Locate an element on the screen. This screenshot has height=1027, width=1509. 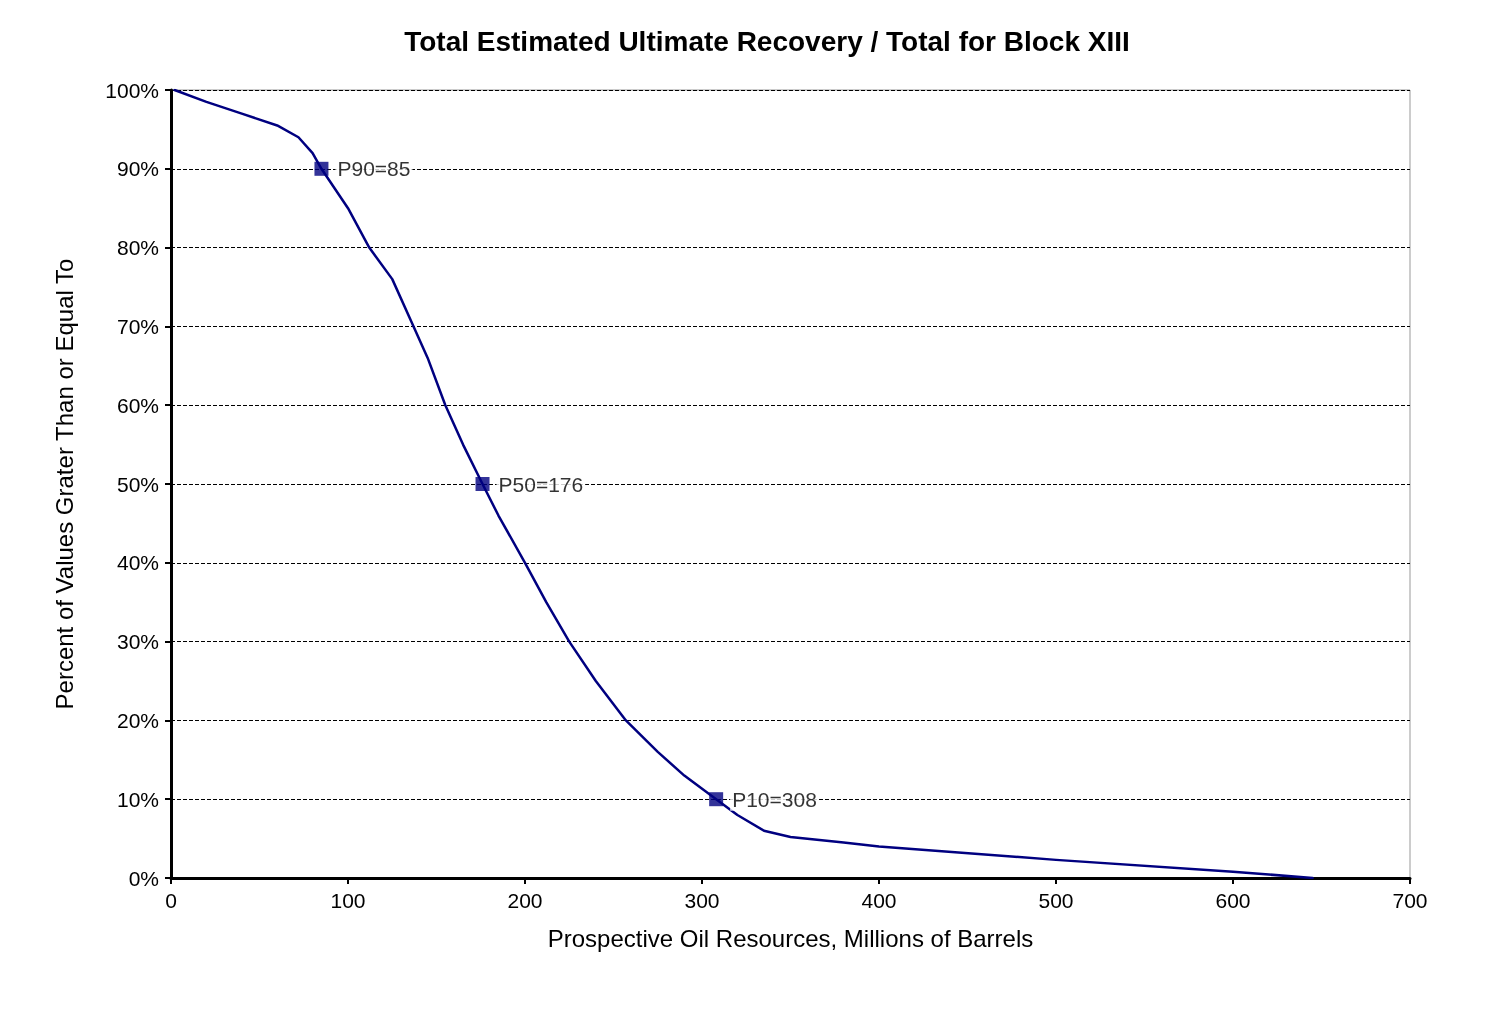
y-tick-label: 20% is located at coordinates (137, 720).